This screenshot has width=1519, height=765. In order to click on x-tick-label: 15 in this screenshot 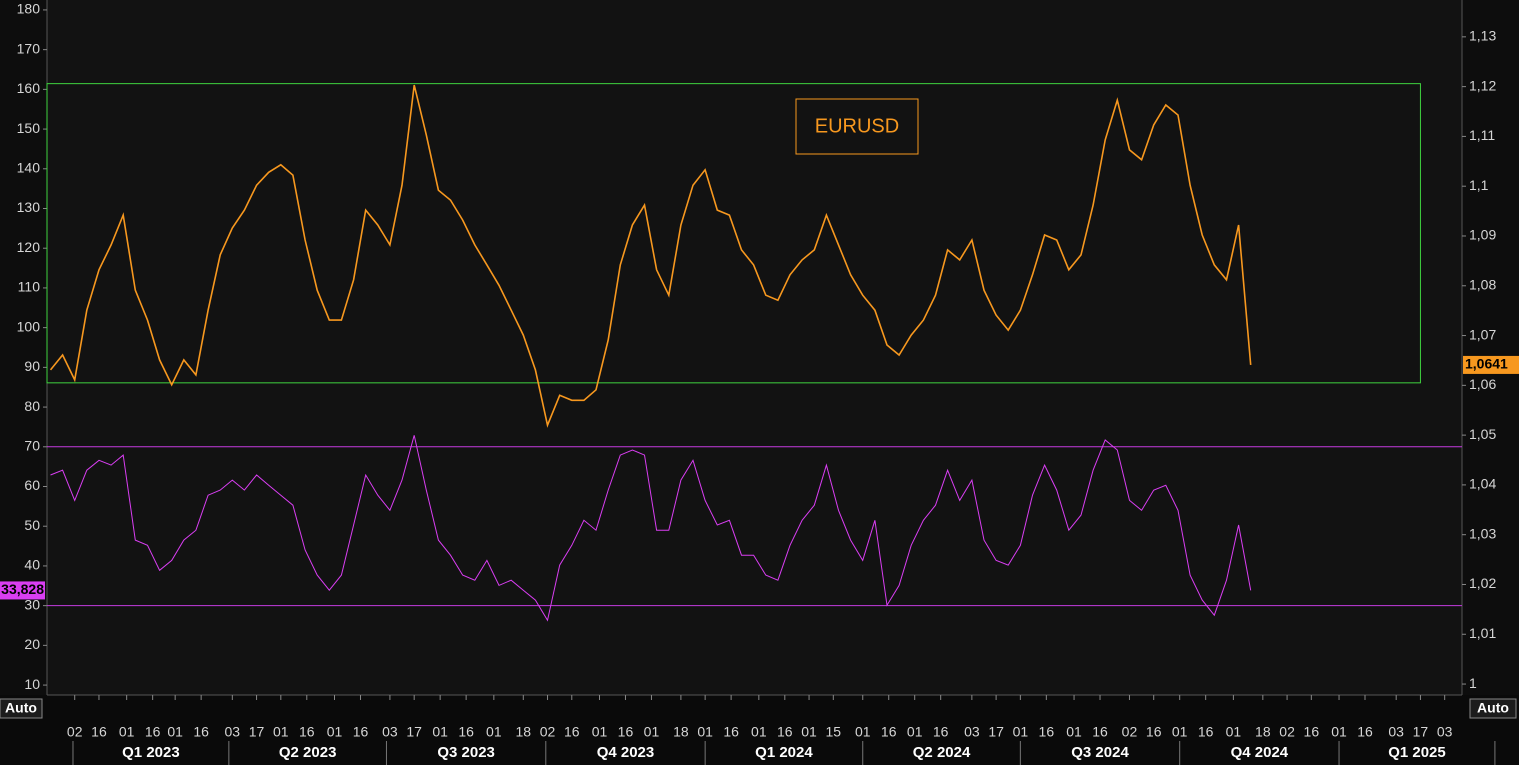, I will do `click(834, 732)`.